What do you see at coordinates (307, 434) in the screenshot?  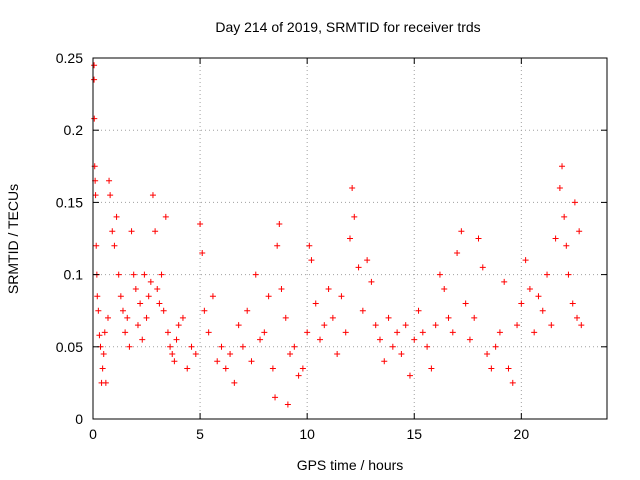 I see `x-tick-label: 10` at bounding box center [307, 434].